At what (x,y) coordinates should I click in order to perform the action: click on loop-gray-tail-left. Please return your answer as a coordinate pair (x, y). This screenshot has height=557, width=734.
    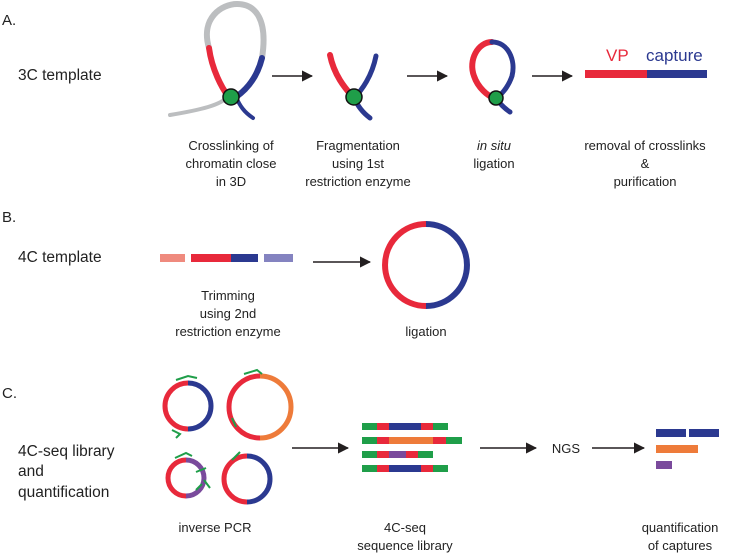
    Looking at the image, I should click on (199, 105).